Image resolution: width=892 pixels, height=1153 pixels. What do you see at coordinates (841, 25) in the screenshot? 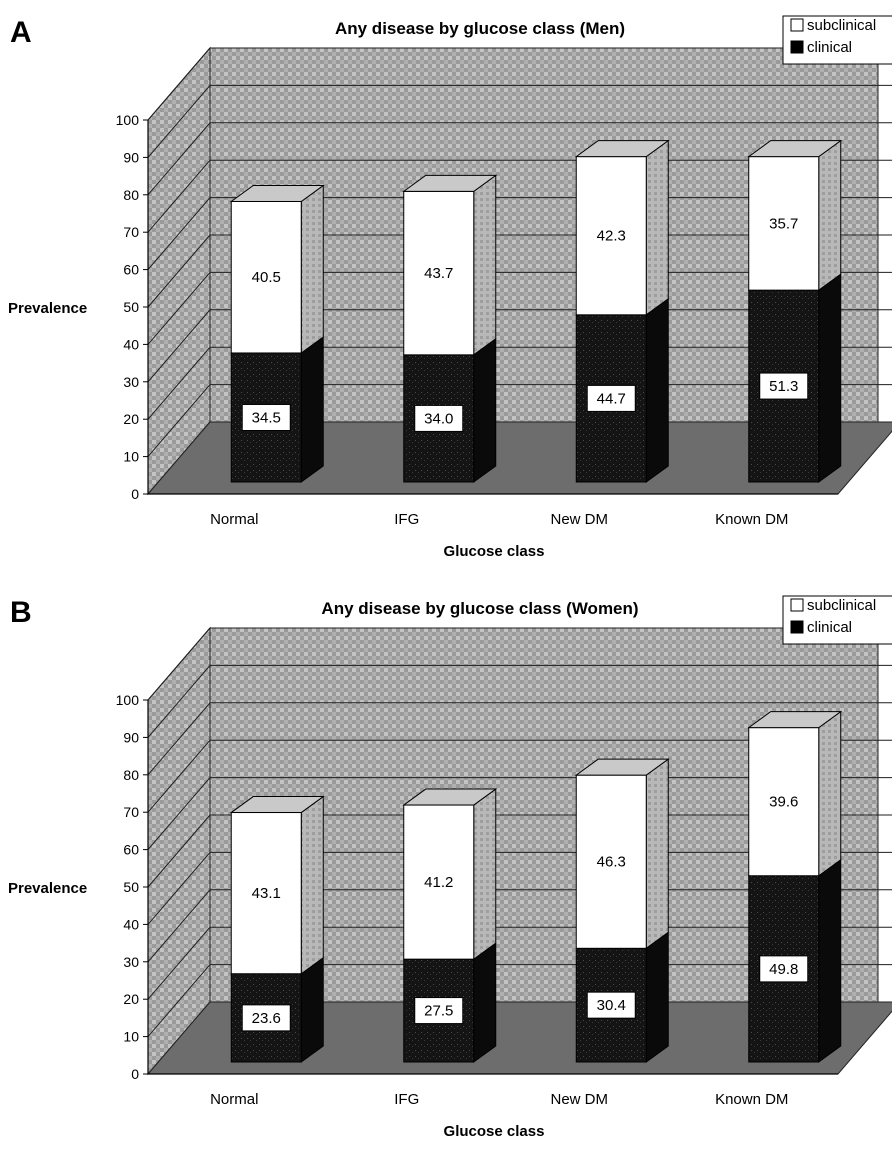
I see `chart-a-legend-label: subclinical` at bounding box center [841, 25].